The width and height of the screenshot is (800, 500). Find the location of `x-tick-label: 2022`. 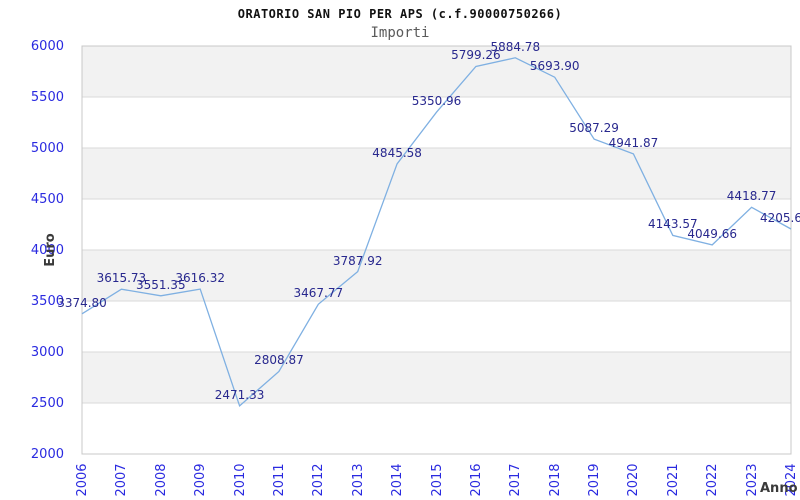

x-tick-label: 2022 is located at coordinates (713, 480).